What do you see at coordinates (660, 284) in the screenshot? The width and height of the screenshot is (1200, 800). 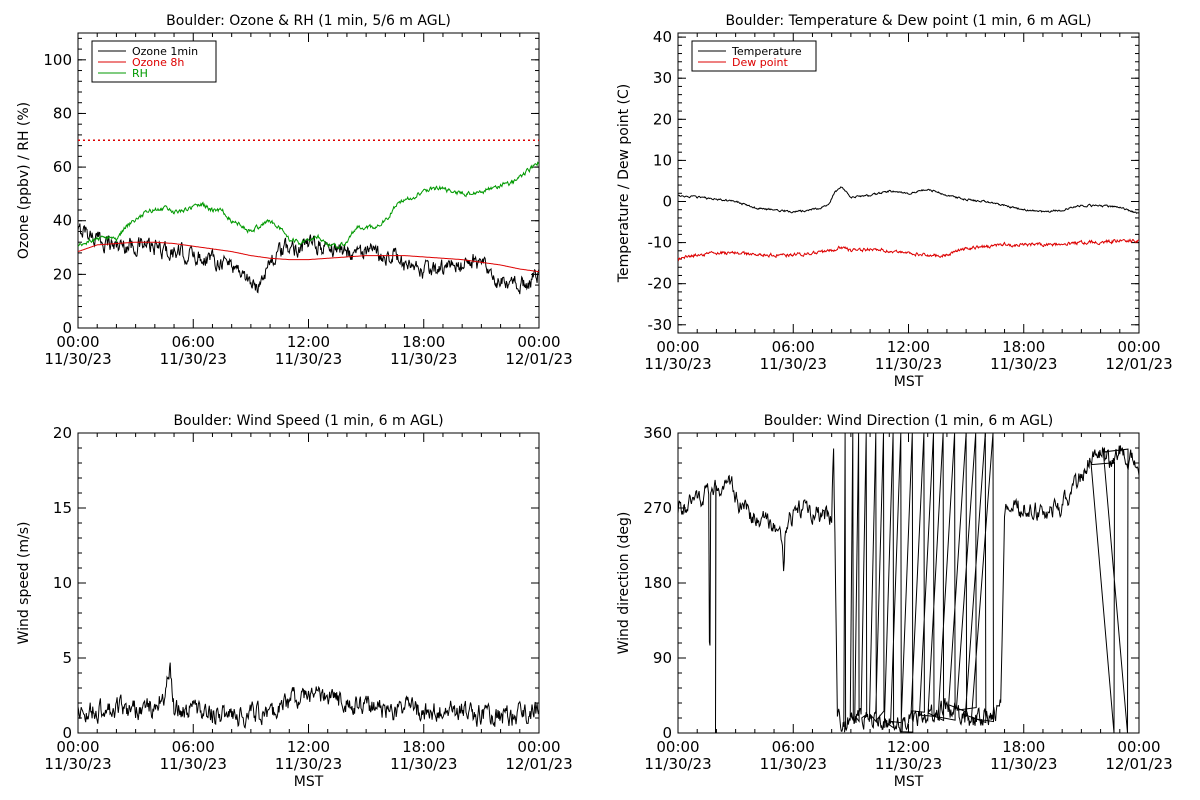 I see `y-tick-label: -20` at bounding box center [660, 284].